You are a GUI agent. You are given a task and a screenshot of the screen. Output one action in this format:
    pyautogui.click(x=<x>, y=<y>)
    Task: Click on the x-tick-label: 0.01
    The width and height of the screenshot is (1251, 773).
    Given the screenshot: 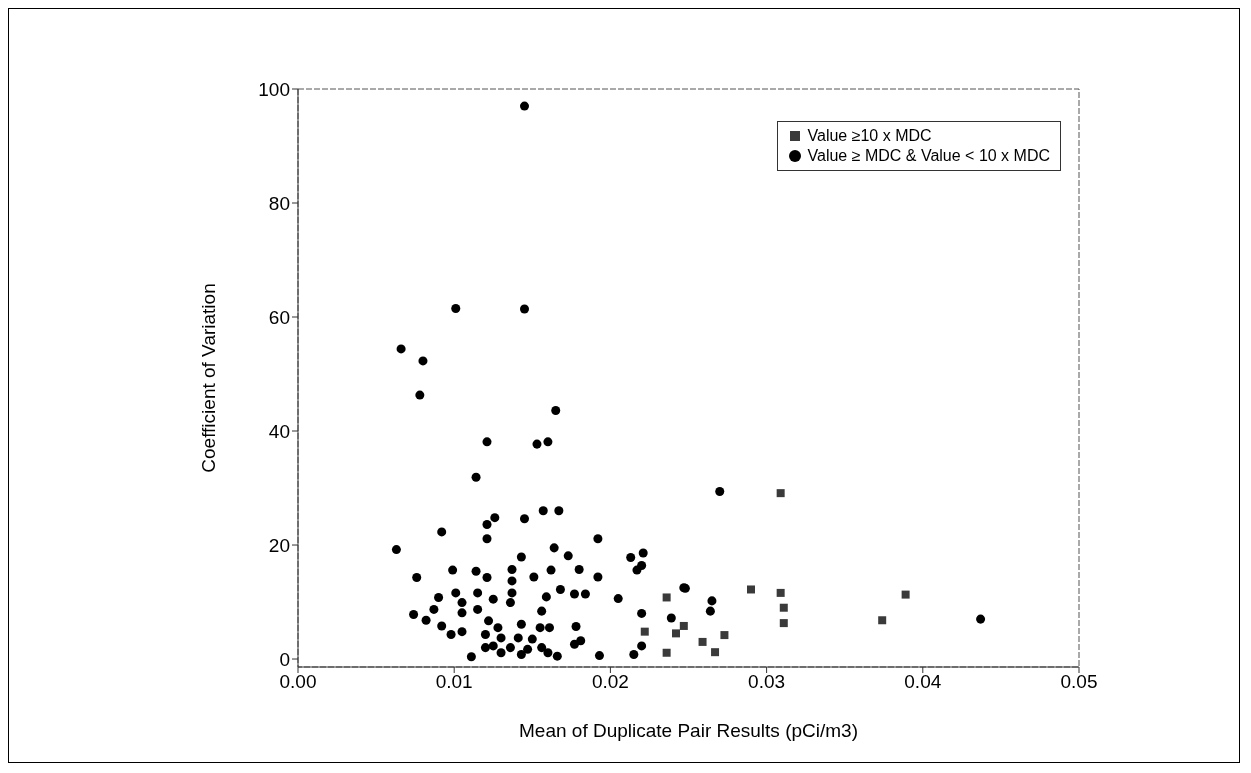 What is the action you would take?
    pyautogui.click(x=454, y=682)
    